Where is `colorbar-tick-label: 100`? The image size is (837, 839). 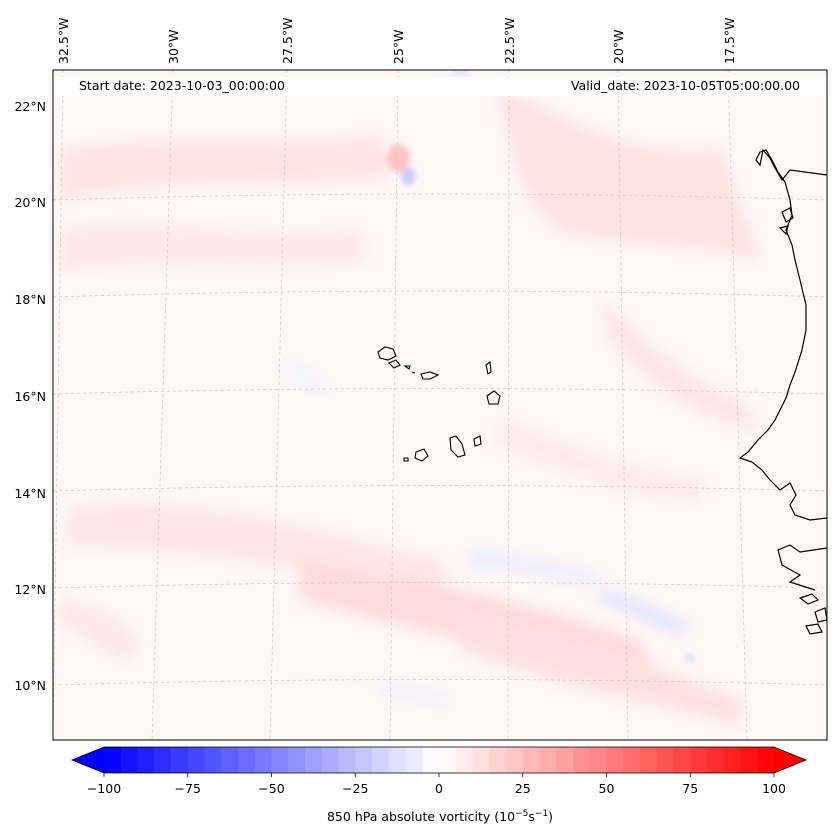
colorbar-tick-label: 100 is located at coordinates (774, 788).